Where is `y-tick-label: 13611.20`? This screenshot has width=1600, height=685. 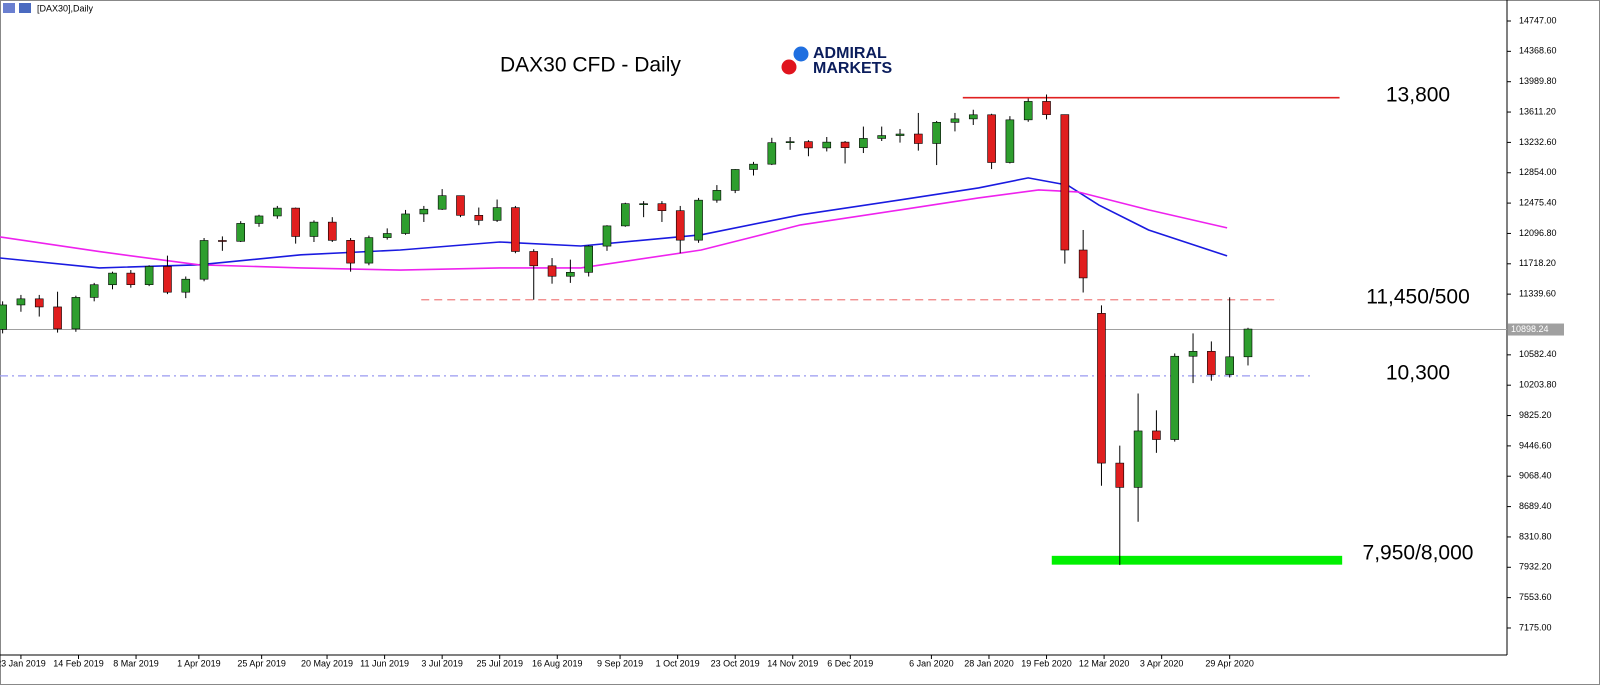
y-tick-label: 13611.20 is located at coordinates (1537, 111).